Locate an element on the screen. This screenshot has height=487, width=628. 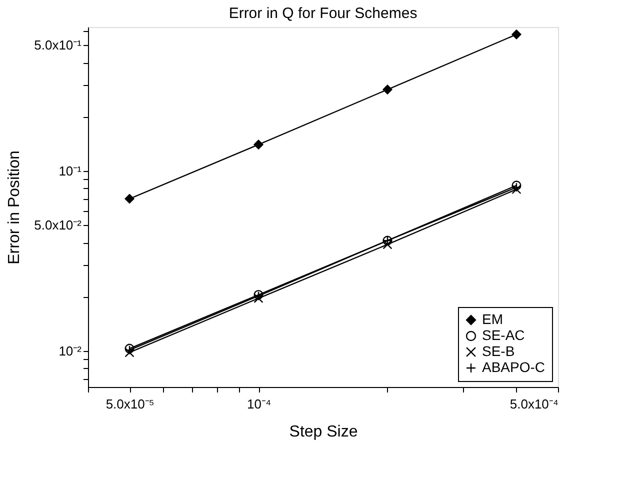
y-axis-title: Error in Position is located at coordinates (15, 207).